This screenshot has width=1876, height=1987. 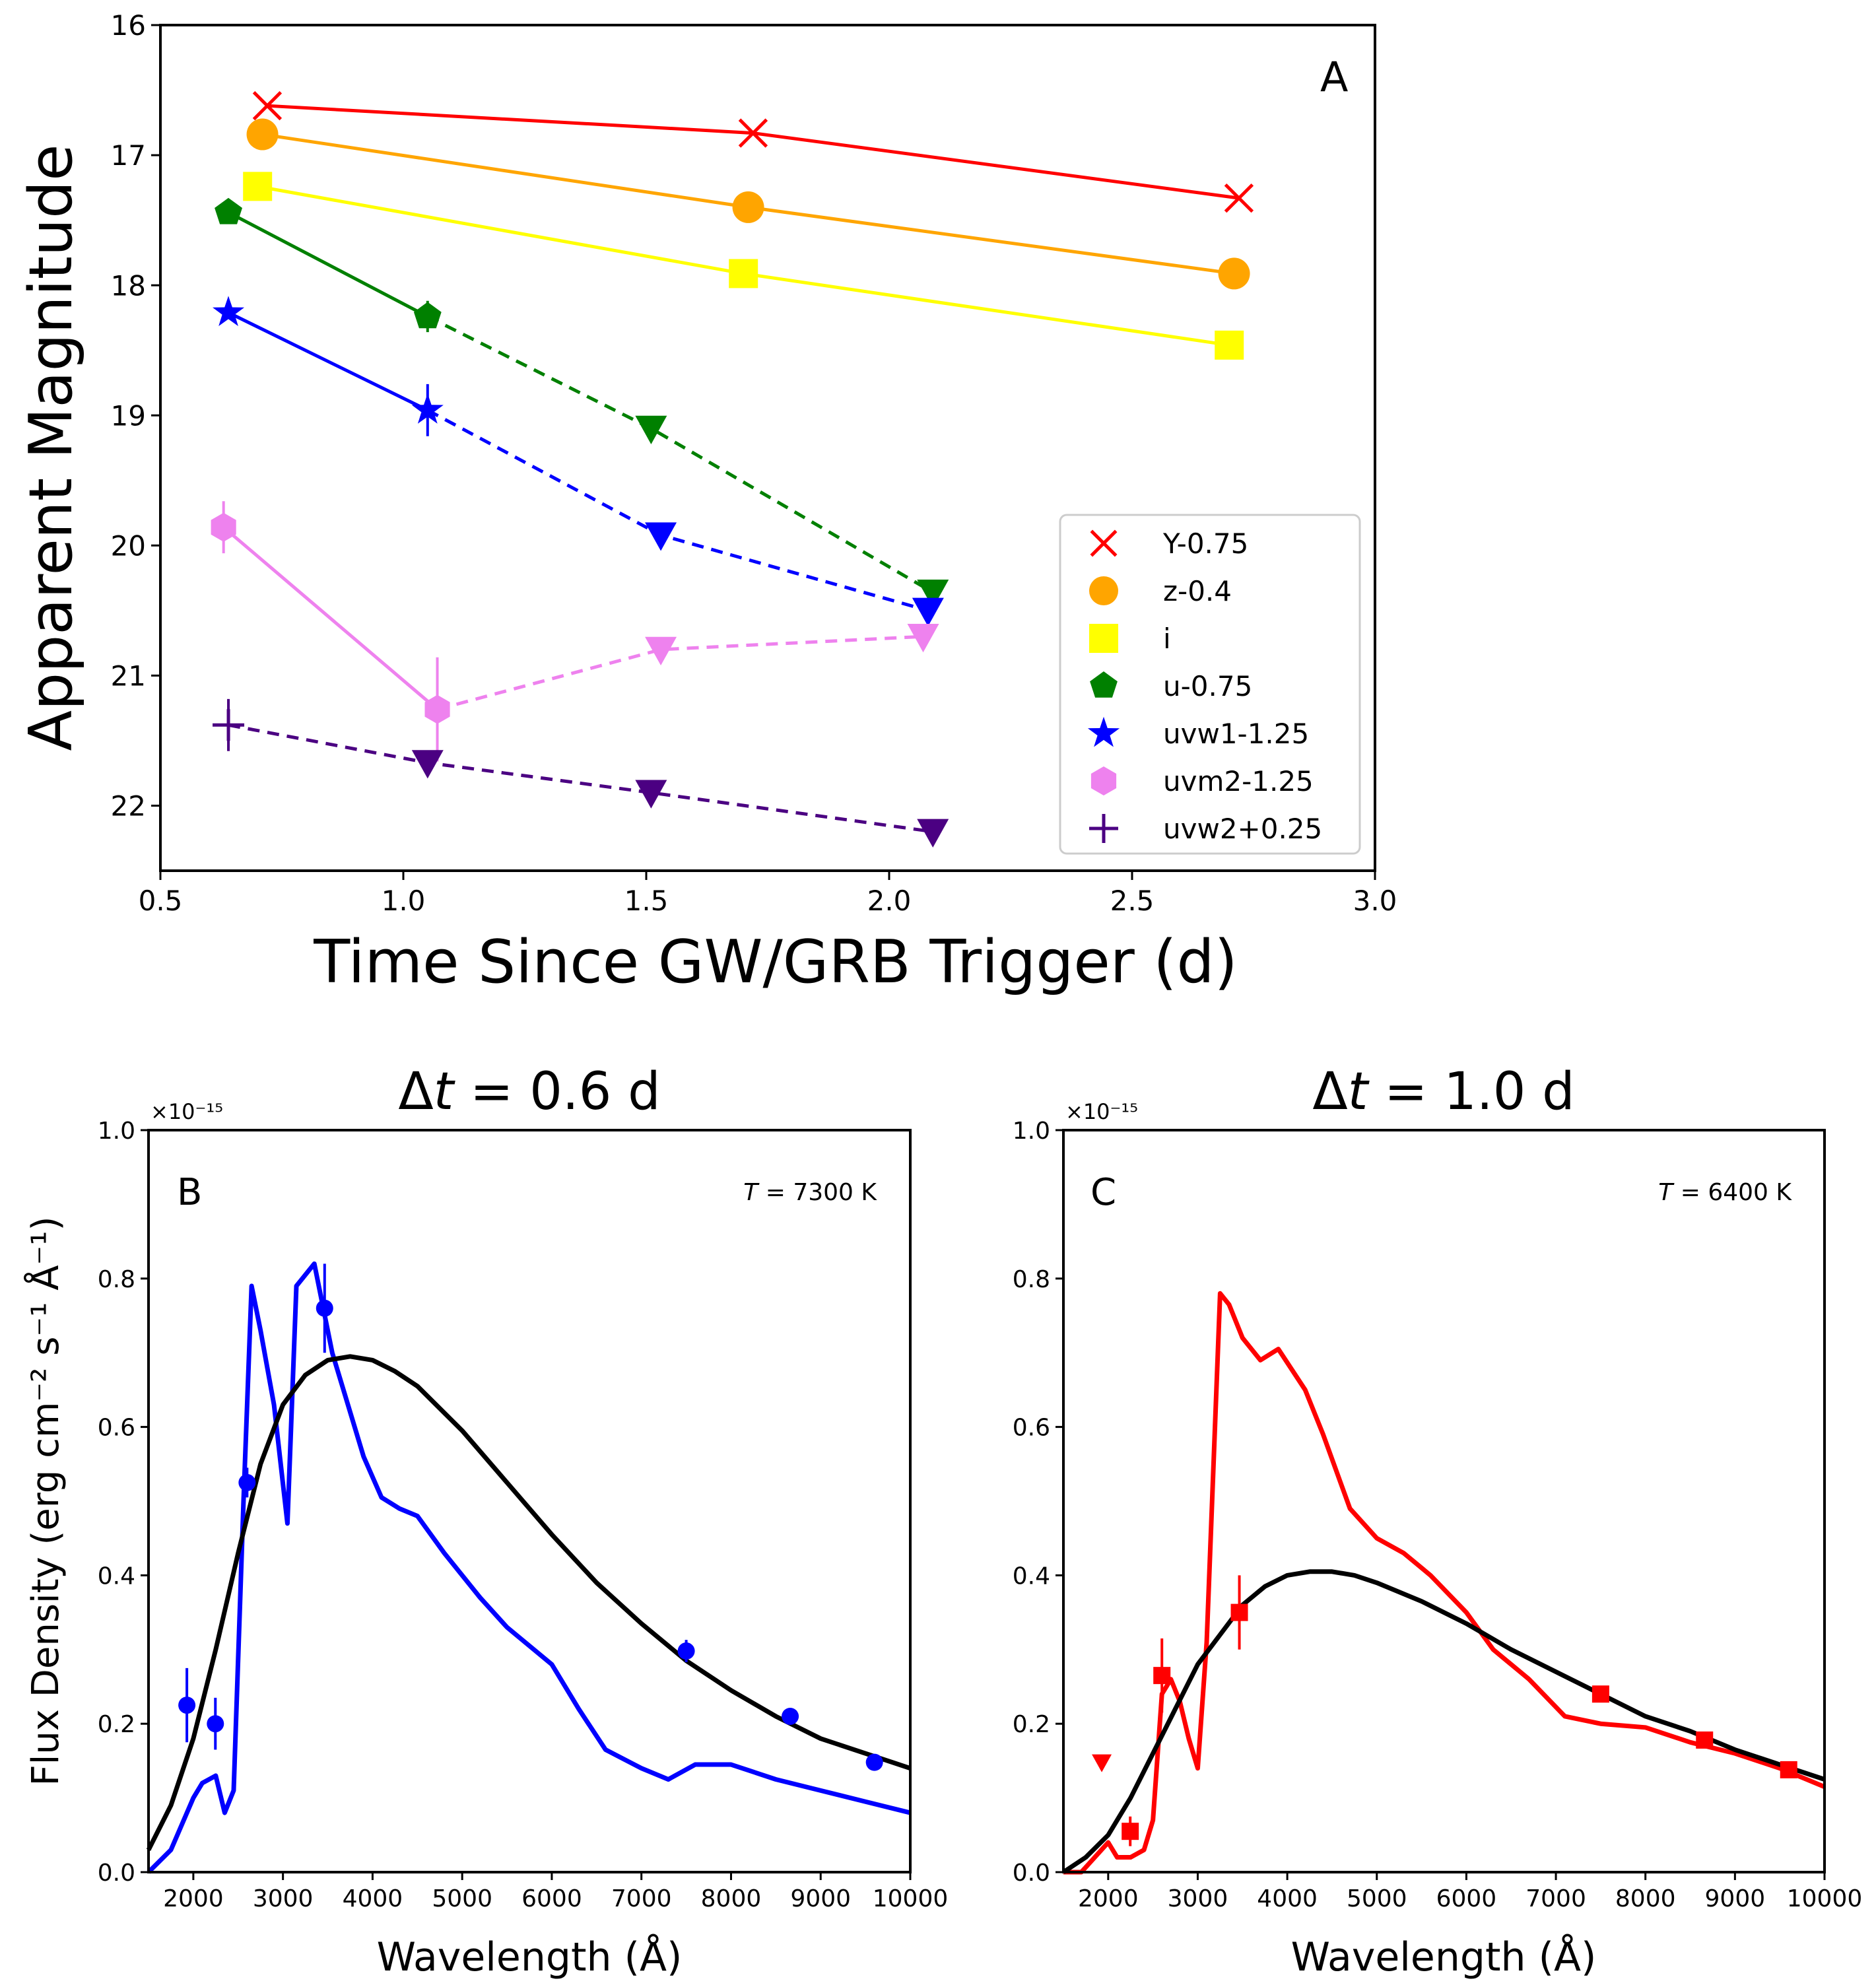 What do you see at coordinates (646, 901) in the screenshot?
I see `panel-a-xtick-label: 1.5` at bounding box center [646, 901].